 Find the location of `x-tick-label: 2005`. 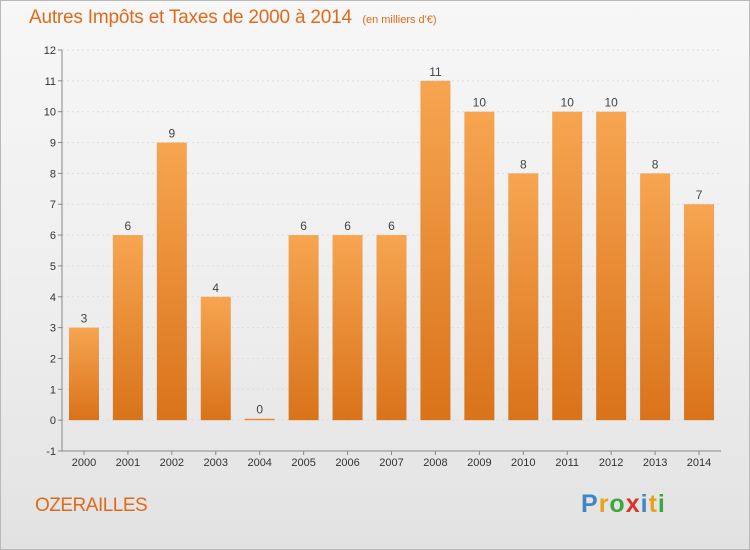

x-tick-label: 2005 is located at coordinates (303, 463).